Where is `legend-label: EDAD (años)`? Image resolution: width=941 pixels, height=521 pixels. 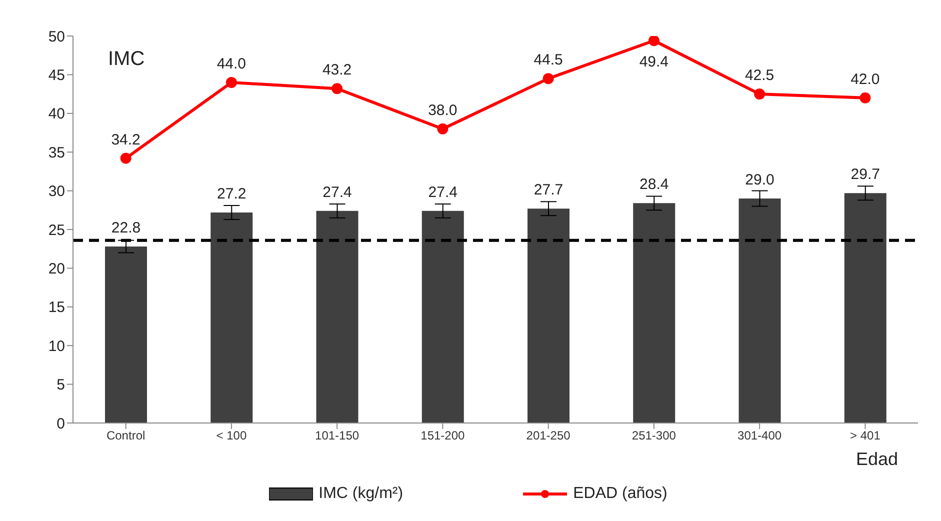 legend-label: EDAD (años) is located at coordinates (620, 494).